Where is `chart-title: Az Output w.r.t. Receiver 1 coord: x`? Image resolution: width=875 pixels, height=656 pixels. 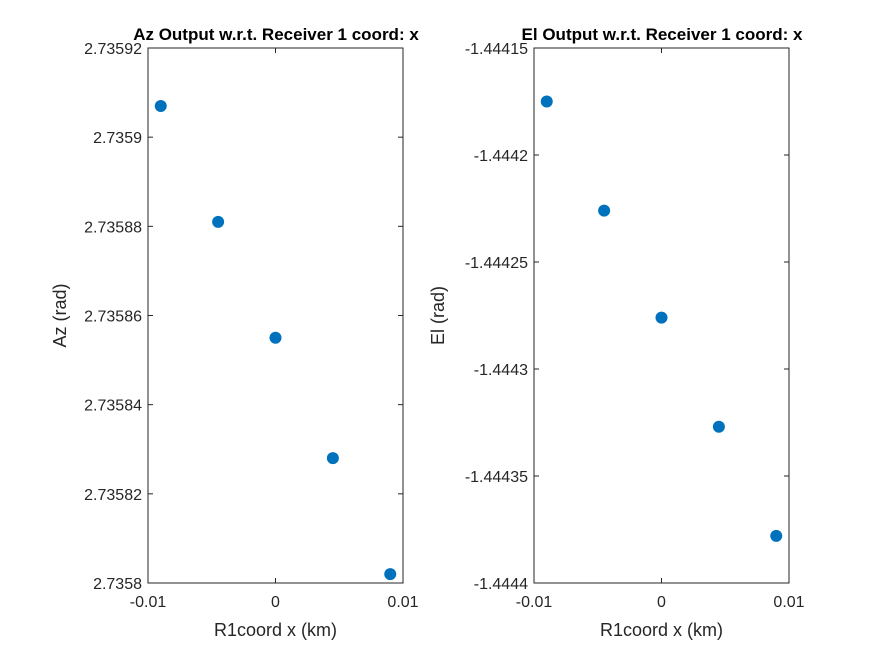 chart-title: Az Output w.r.t. Receiver 1 coord: x is located at coordinates (276, 34).